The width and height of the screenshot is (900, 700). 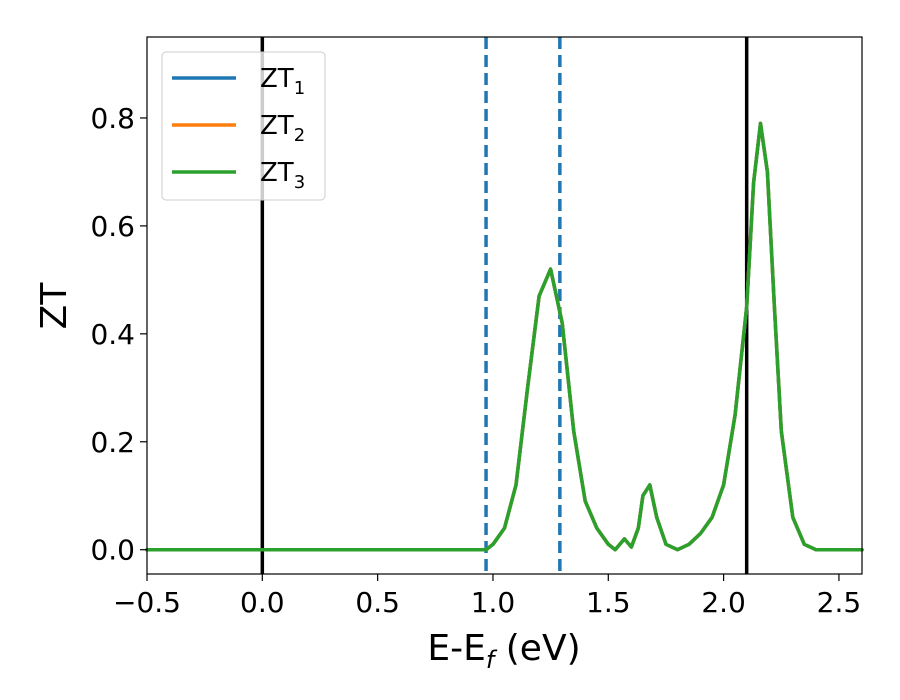 I want to click on x-axis-label: E-Ef (eV), so click(x=503, y=651).